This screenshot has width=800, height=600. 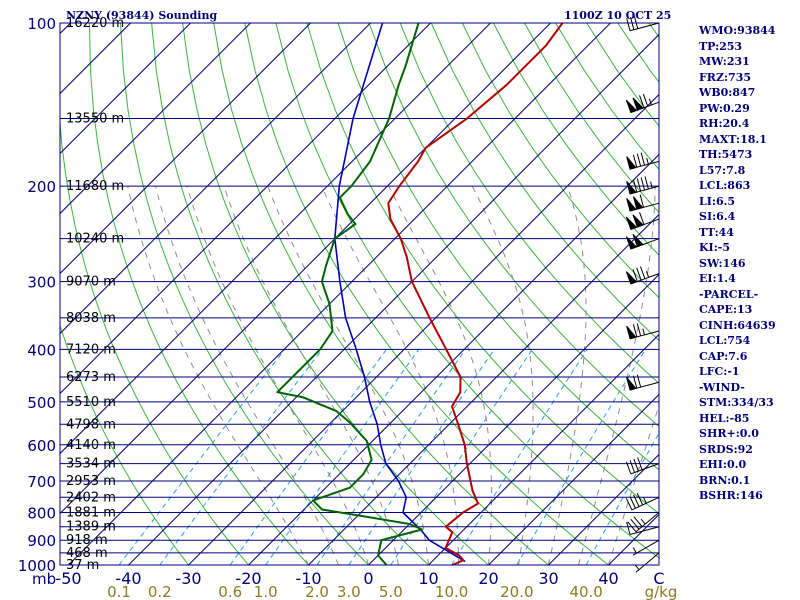 What do you see at coordinates (95, 186) in the screenshot?
I see `height-label: 11680 m` at bounding box center [95, 186].